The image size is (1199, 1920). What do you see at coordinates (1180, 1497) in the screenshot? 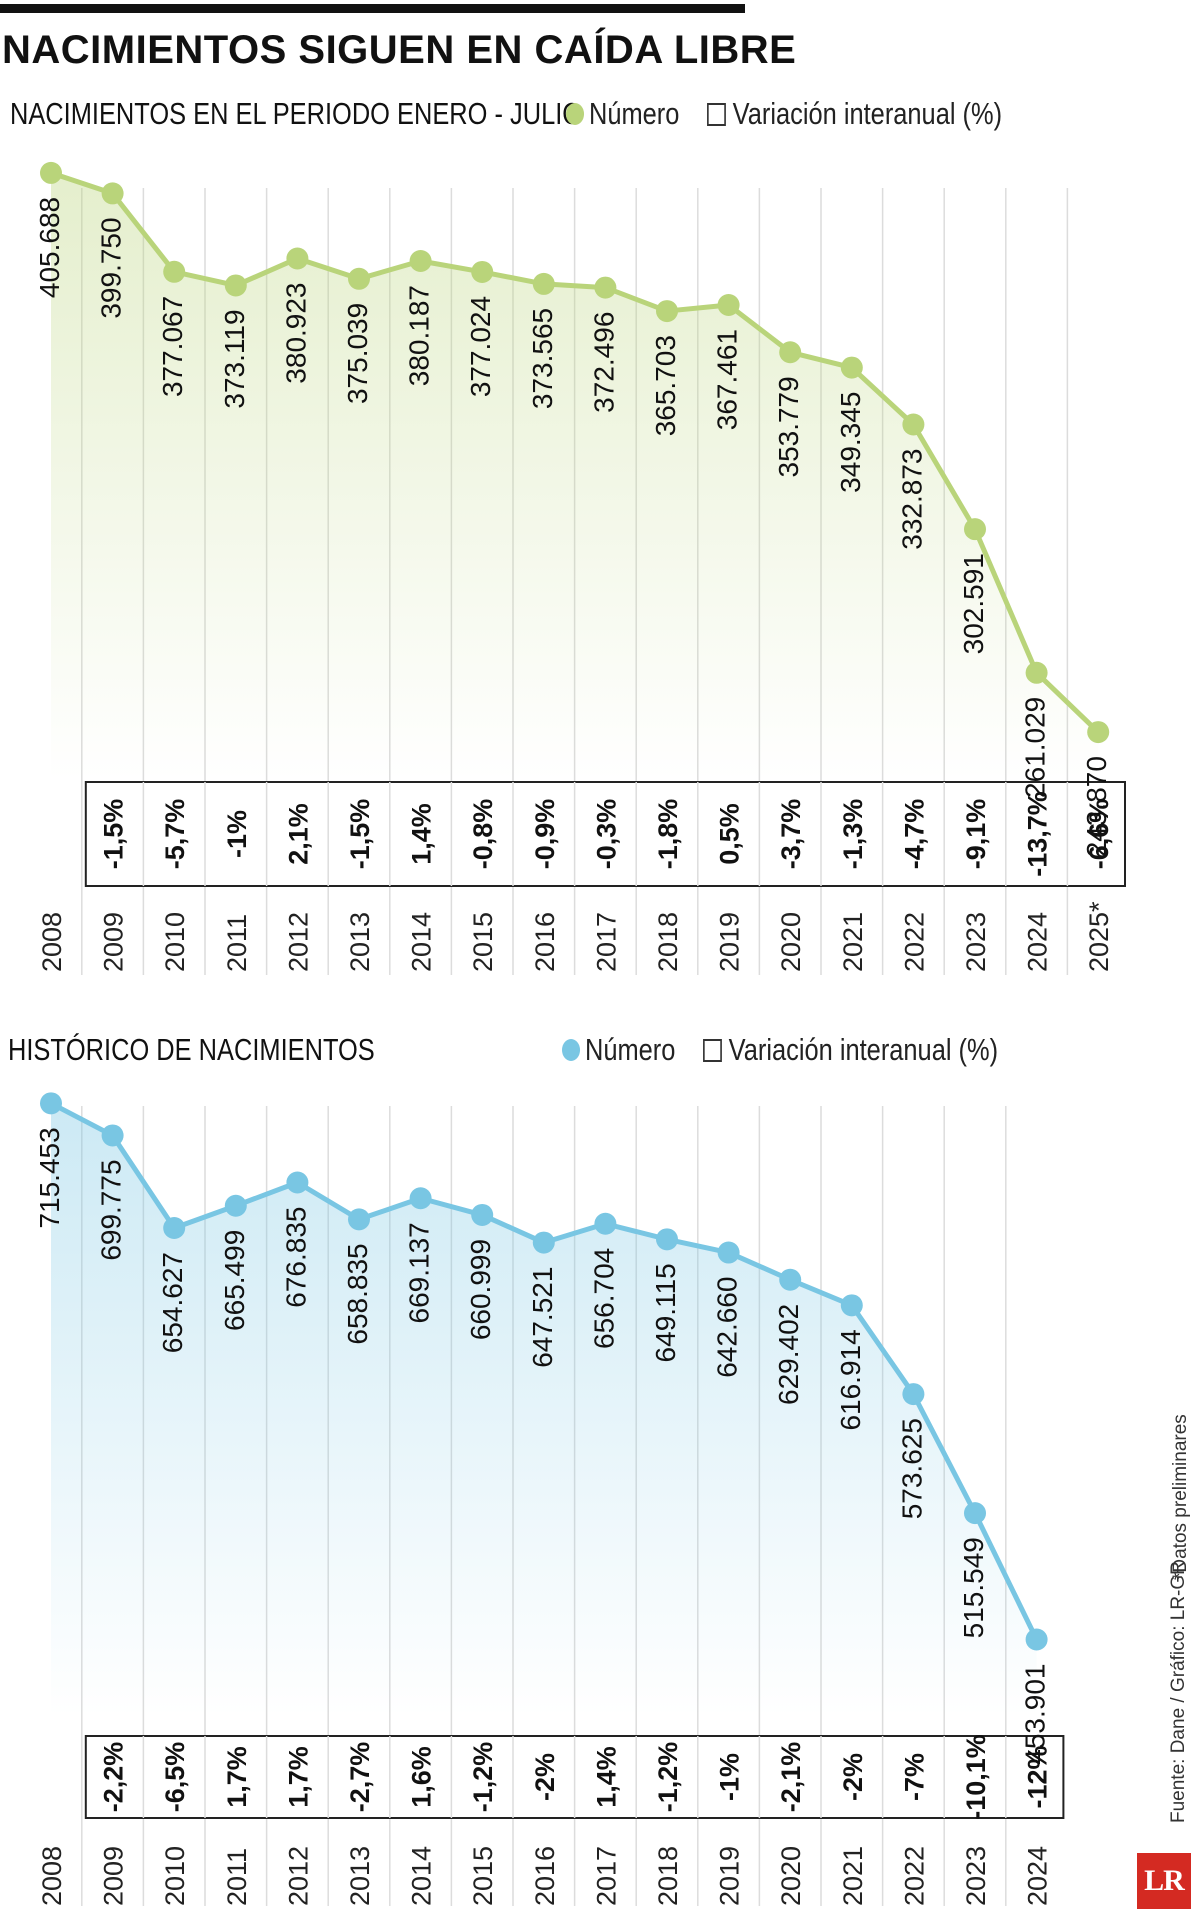
I see `preliminary-note: *Datos preliminares` at bounding box center [1180, 1497].